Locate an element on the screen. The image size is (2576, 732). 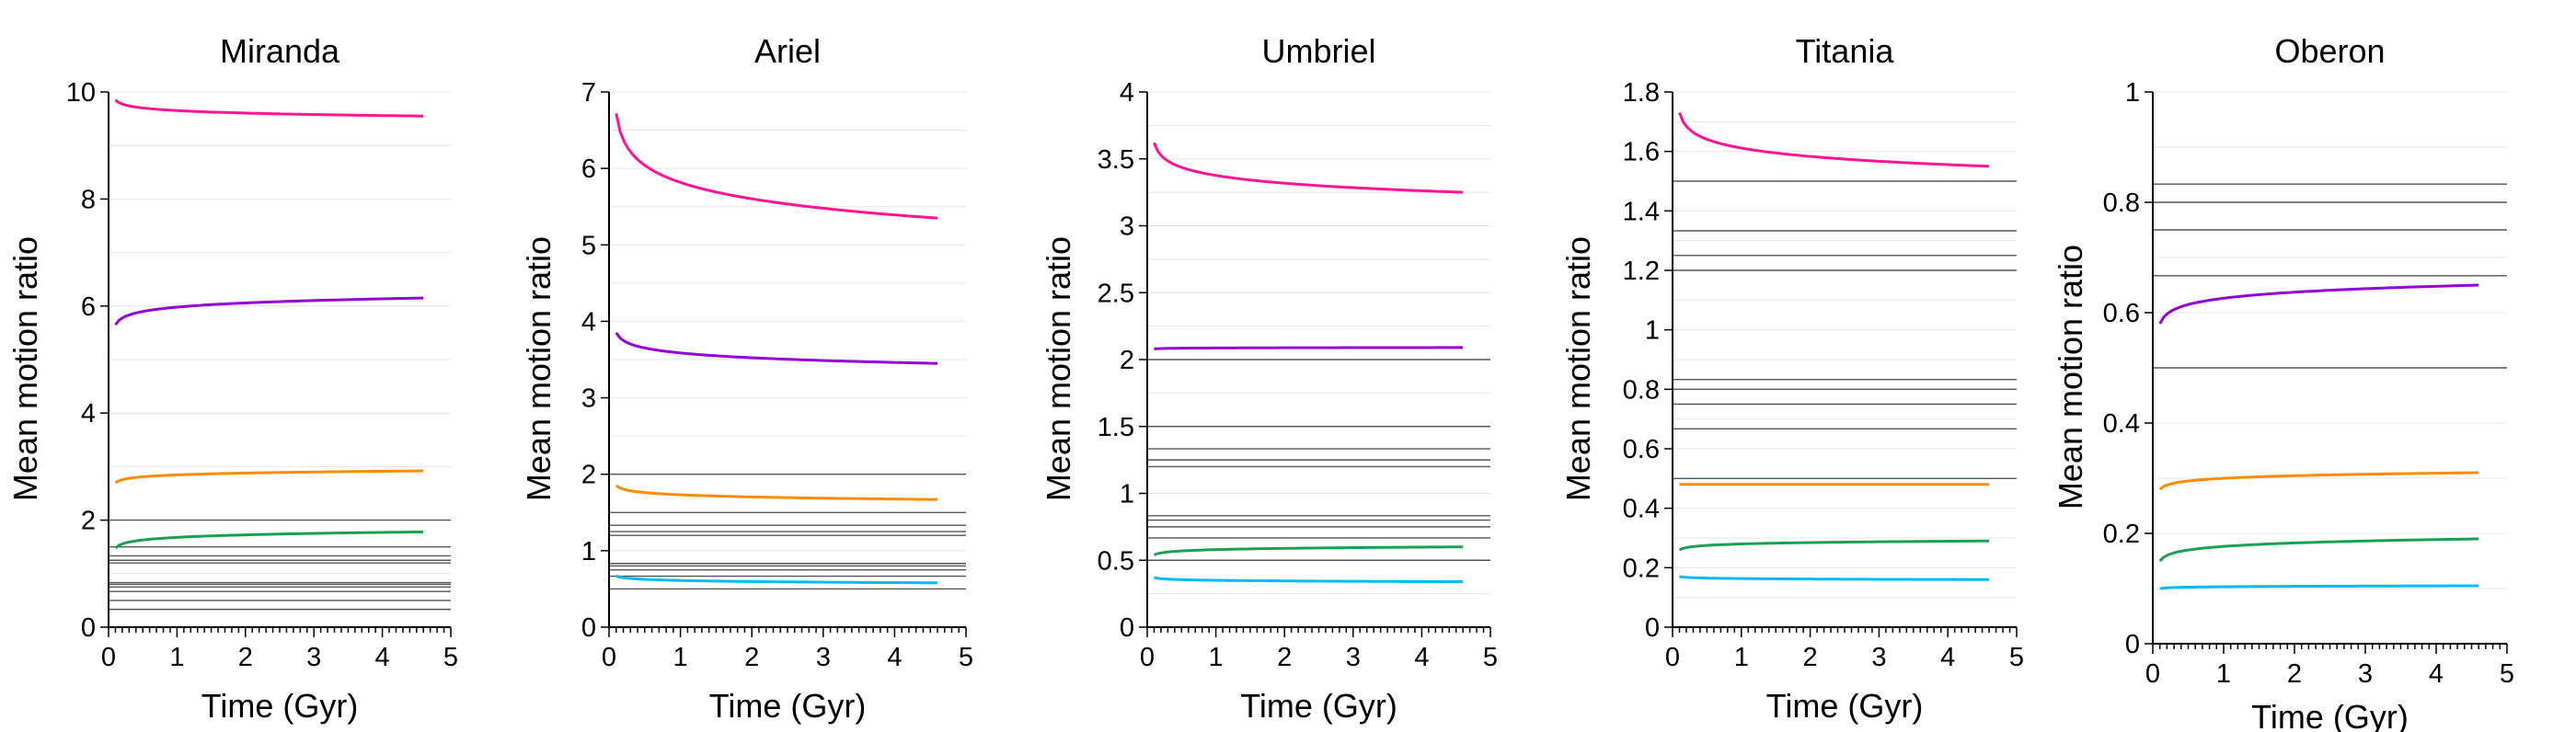
y-tick-label: 3.5 is located at coordinates (1116, 160).